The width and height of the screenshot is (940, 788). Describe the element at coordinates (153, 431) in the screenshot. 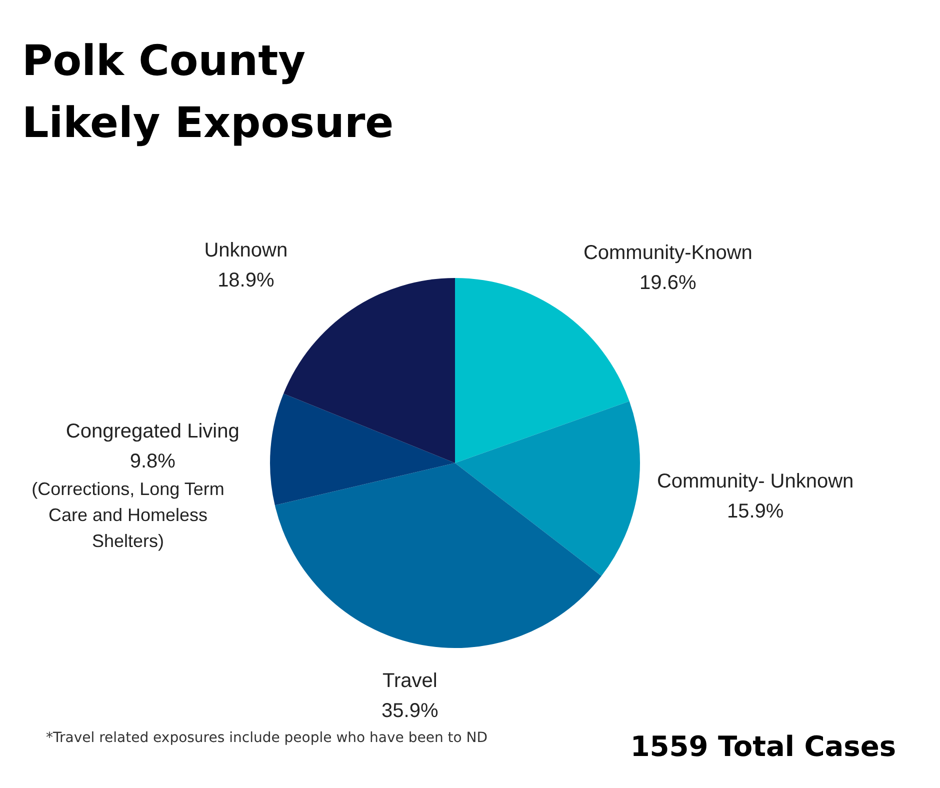

I see `slice-label: Congregated Living` at that location.